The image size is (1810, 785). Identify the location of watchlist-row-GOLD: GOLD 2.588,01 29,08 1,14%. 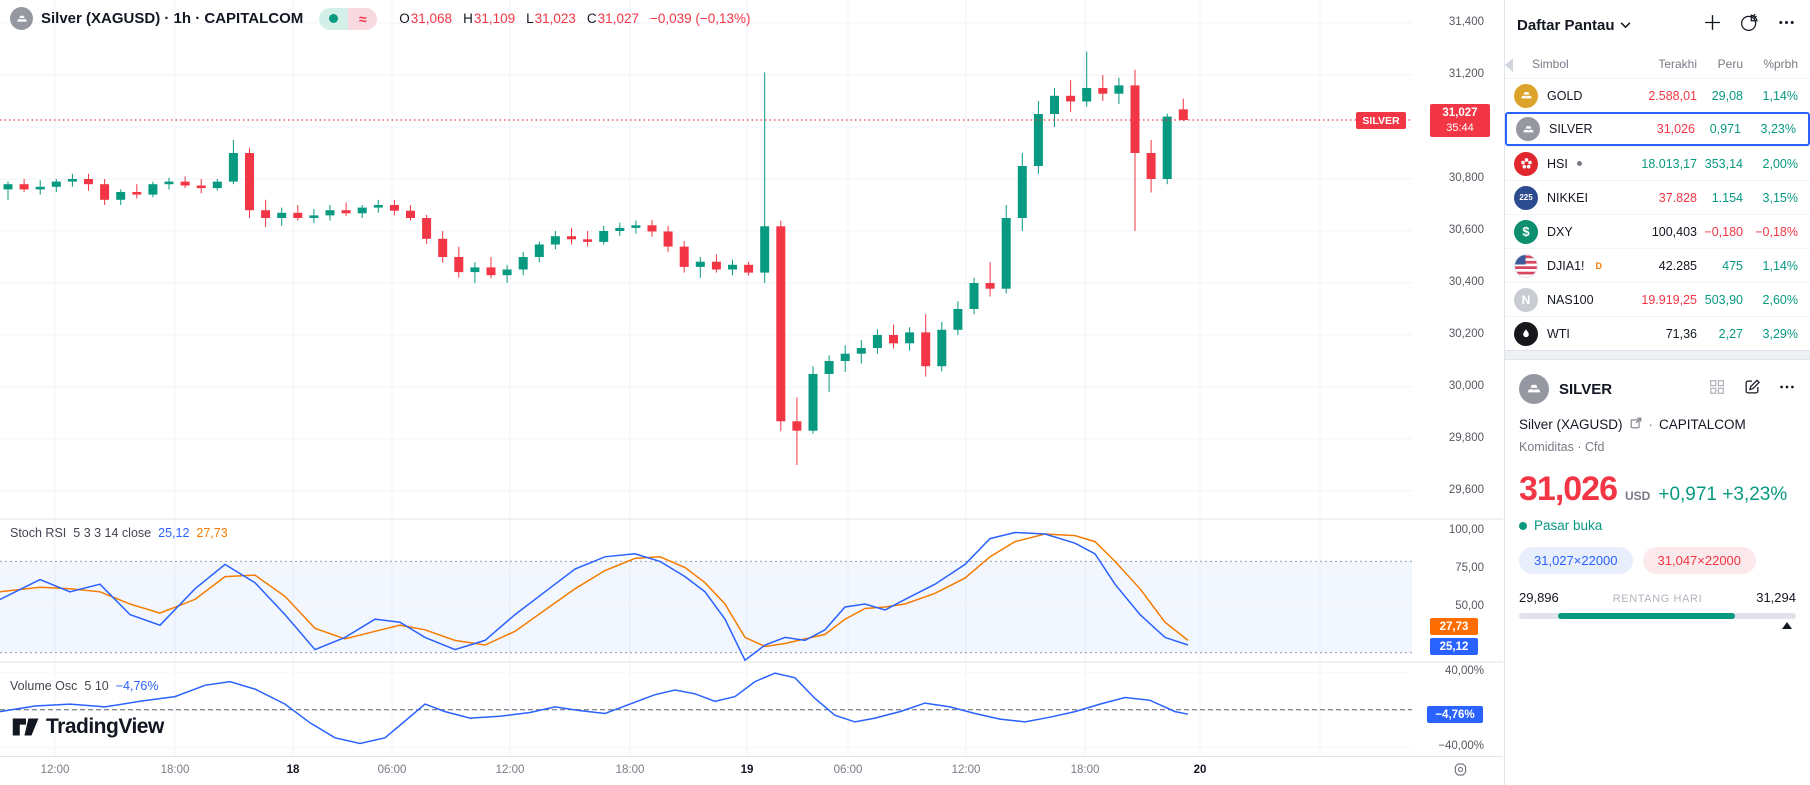
(1657, 95).